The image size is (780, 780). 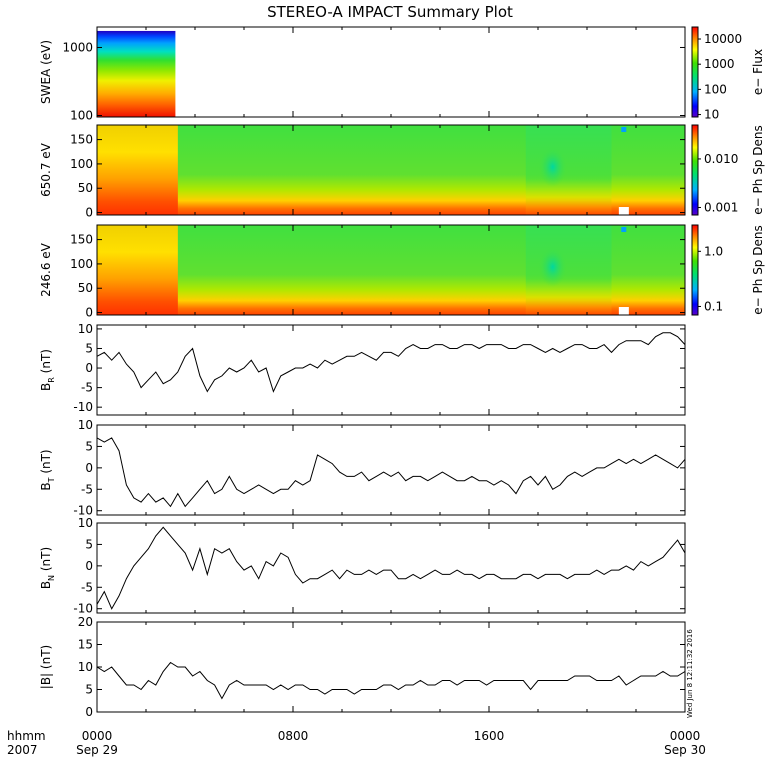 I want to click on pad-246-ytick-label: 50, so click(x=85, y=288).